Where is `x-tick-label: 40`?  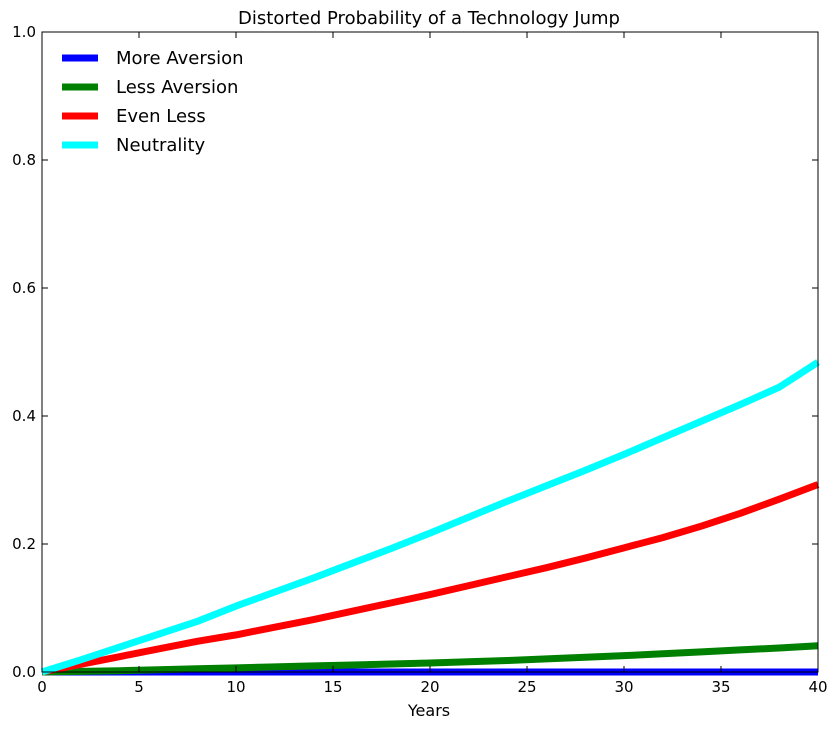 x-tick-label: 40 is located at coordinates (817, 687).